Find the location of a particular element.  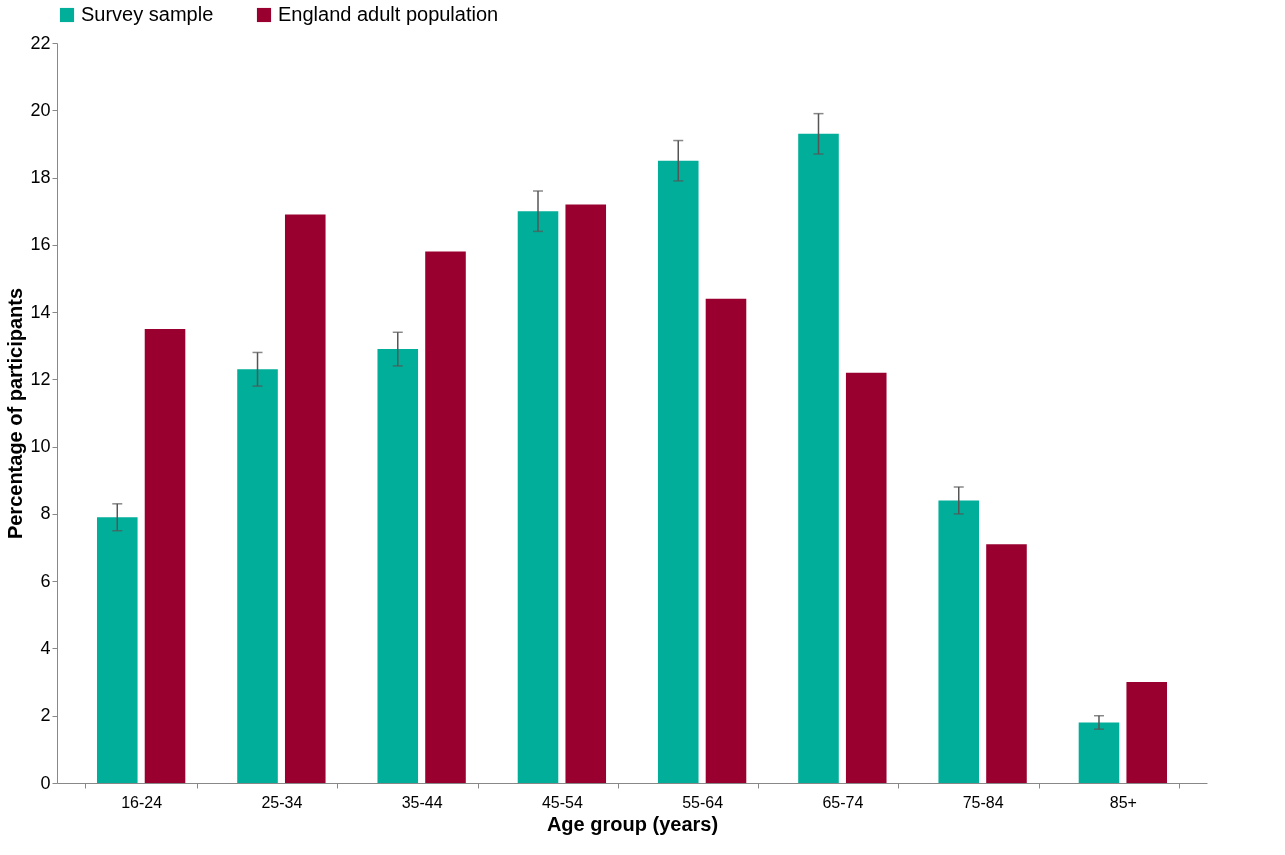

legend-label: England adult population is located at coordinates (388, 14).